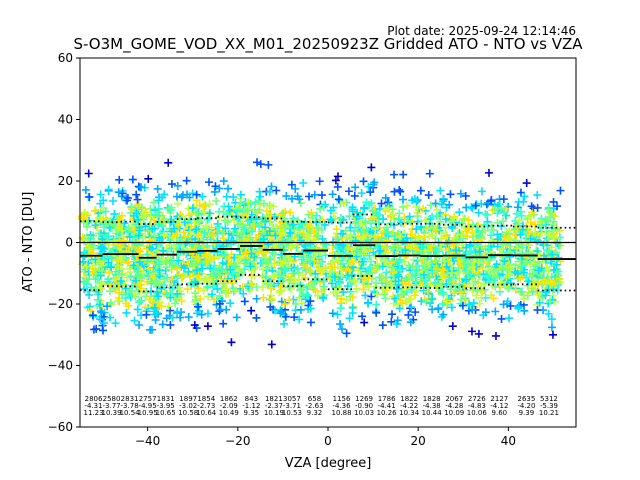 Image resolution: width=640 pixels, height=480 pixels. What do you see at coordinates (292, 406) in the screenshot?
I see `bin-mean-label: -3.71` at bounding box center [292, 406].